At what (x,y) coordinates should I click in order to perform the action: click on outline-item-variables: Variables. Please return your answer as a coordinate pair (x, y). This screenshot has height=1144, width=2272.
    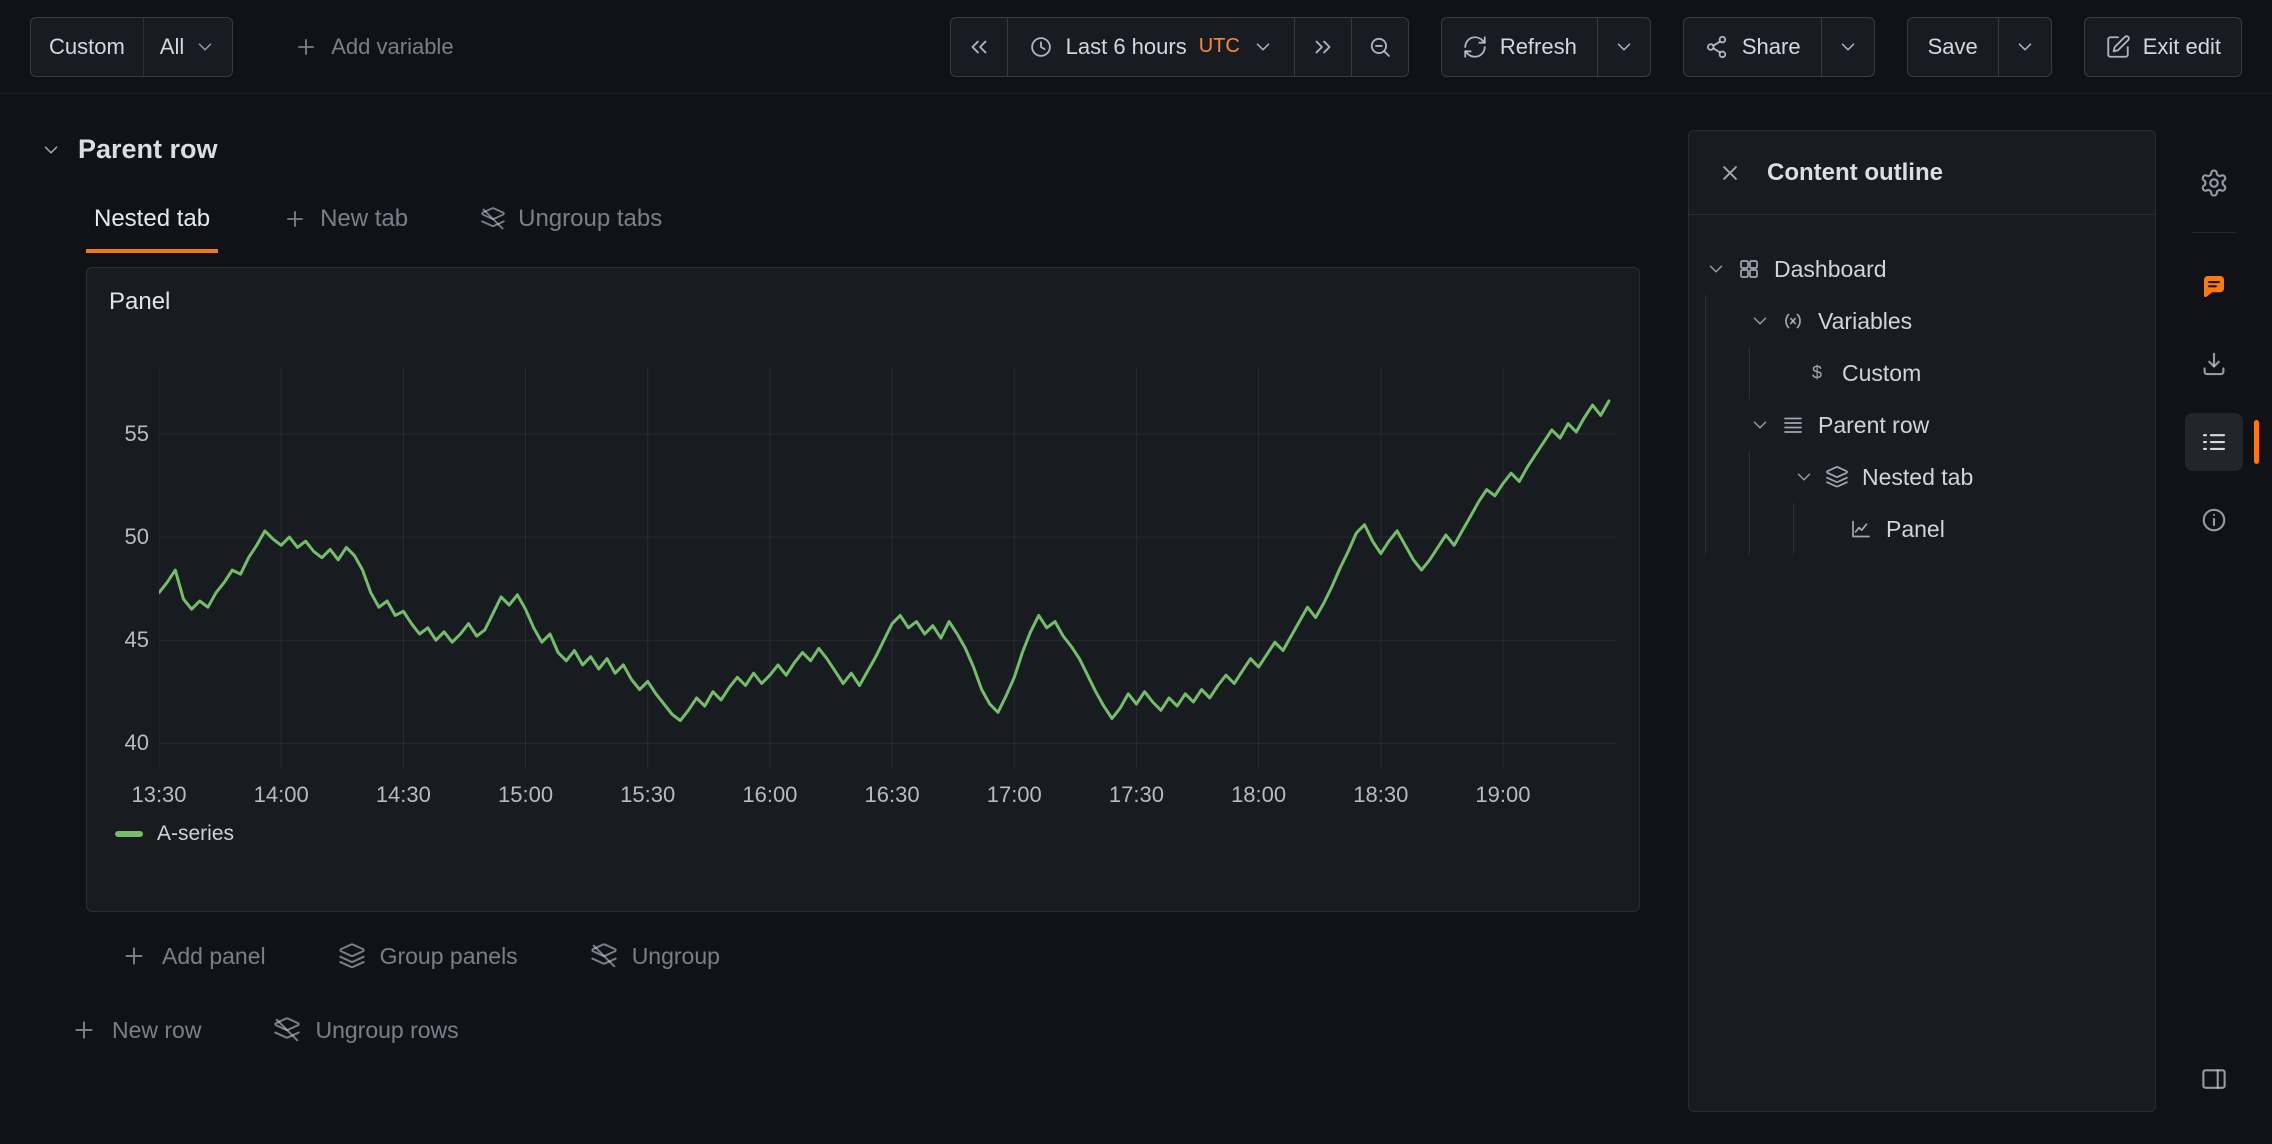
    Looking at the image, I should click on (1925, 321).